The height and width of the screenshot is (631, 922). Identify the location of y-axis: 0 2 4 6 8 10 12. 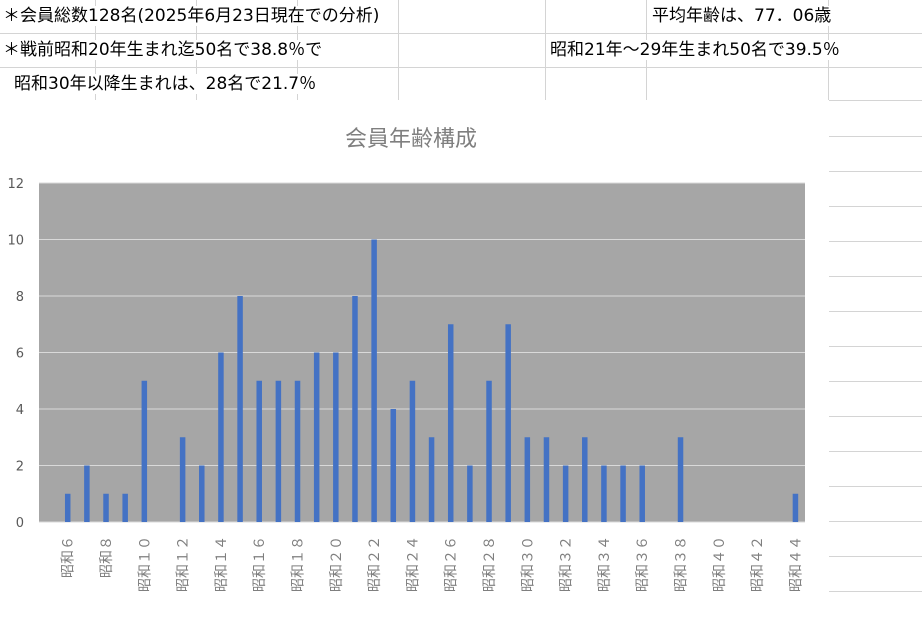
(15, 354).